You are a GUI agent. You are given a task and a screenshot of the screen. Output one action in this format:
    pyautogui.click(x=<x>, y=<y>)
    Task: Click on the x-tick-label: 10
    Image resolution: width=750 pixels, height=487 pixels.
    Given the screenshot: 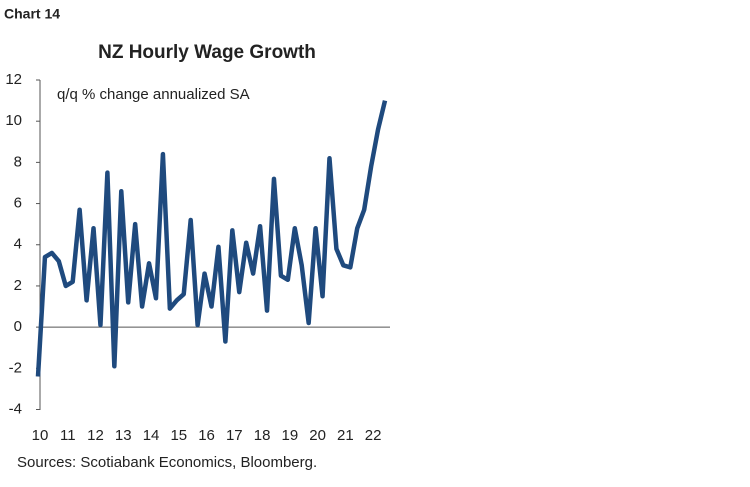 What is the action you would take?
    pyautogui.click(x=40, y=435)
    